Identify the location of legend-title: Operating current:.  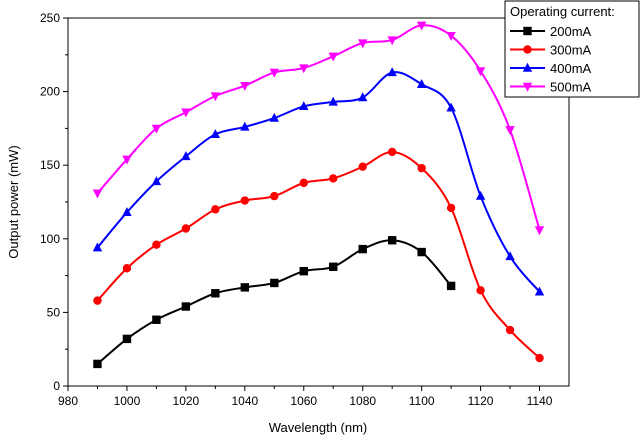
(562, 11).